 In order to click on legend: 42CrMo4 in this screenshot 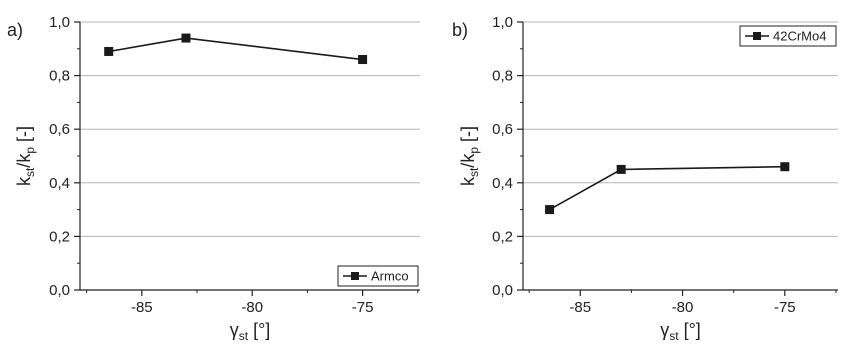, I will do `click(788, 36)`.